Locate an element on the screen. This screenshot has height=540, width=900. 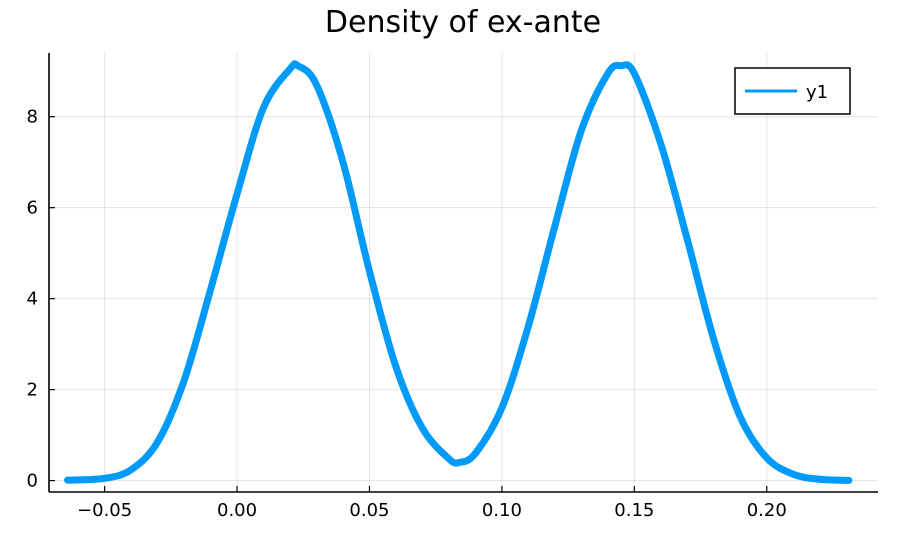
x-tick-label-2: 0.05 is located at coordinates (369, 510).